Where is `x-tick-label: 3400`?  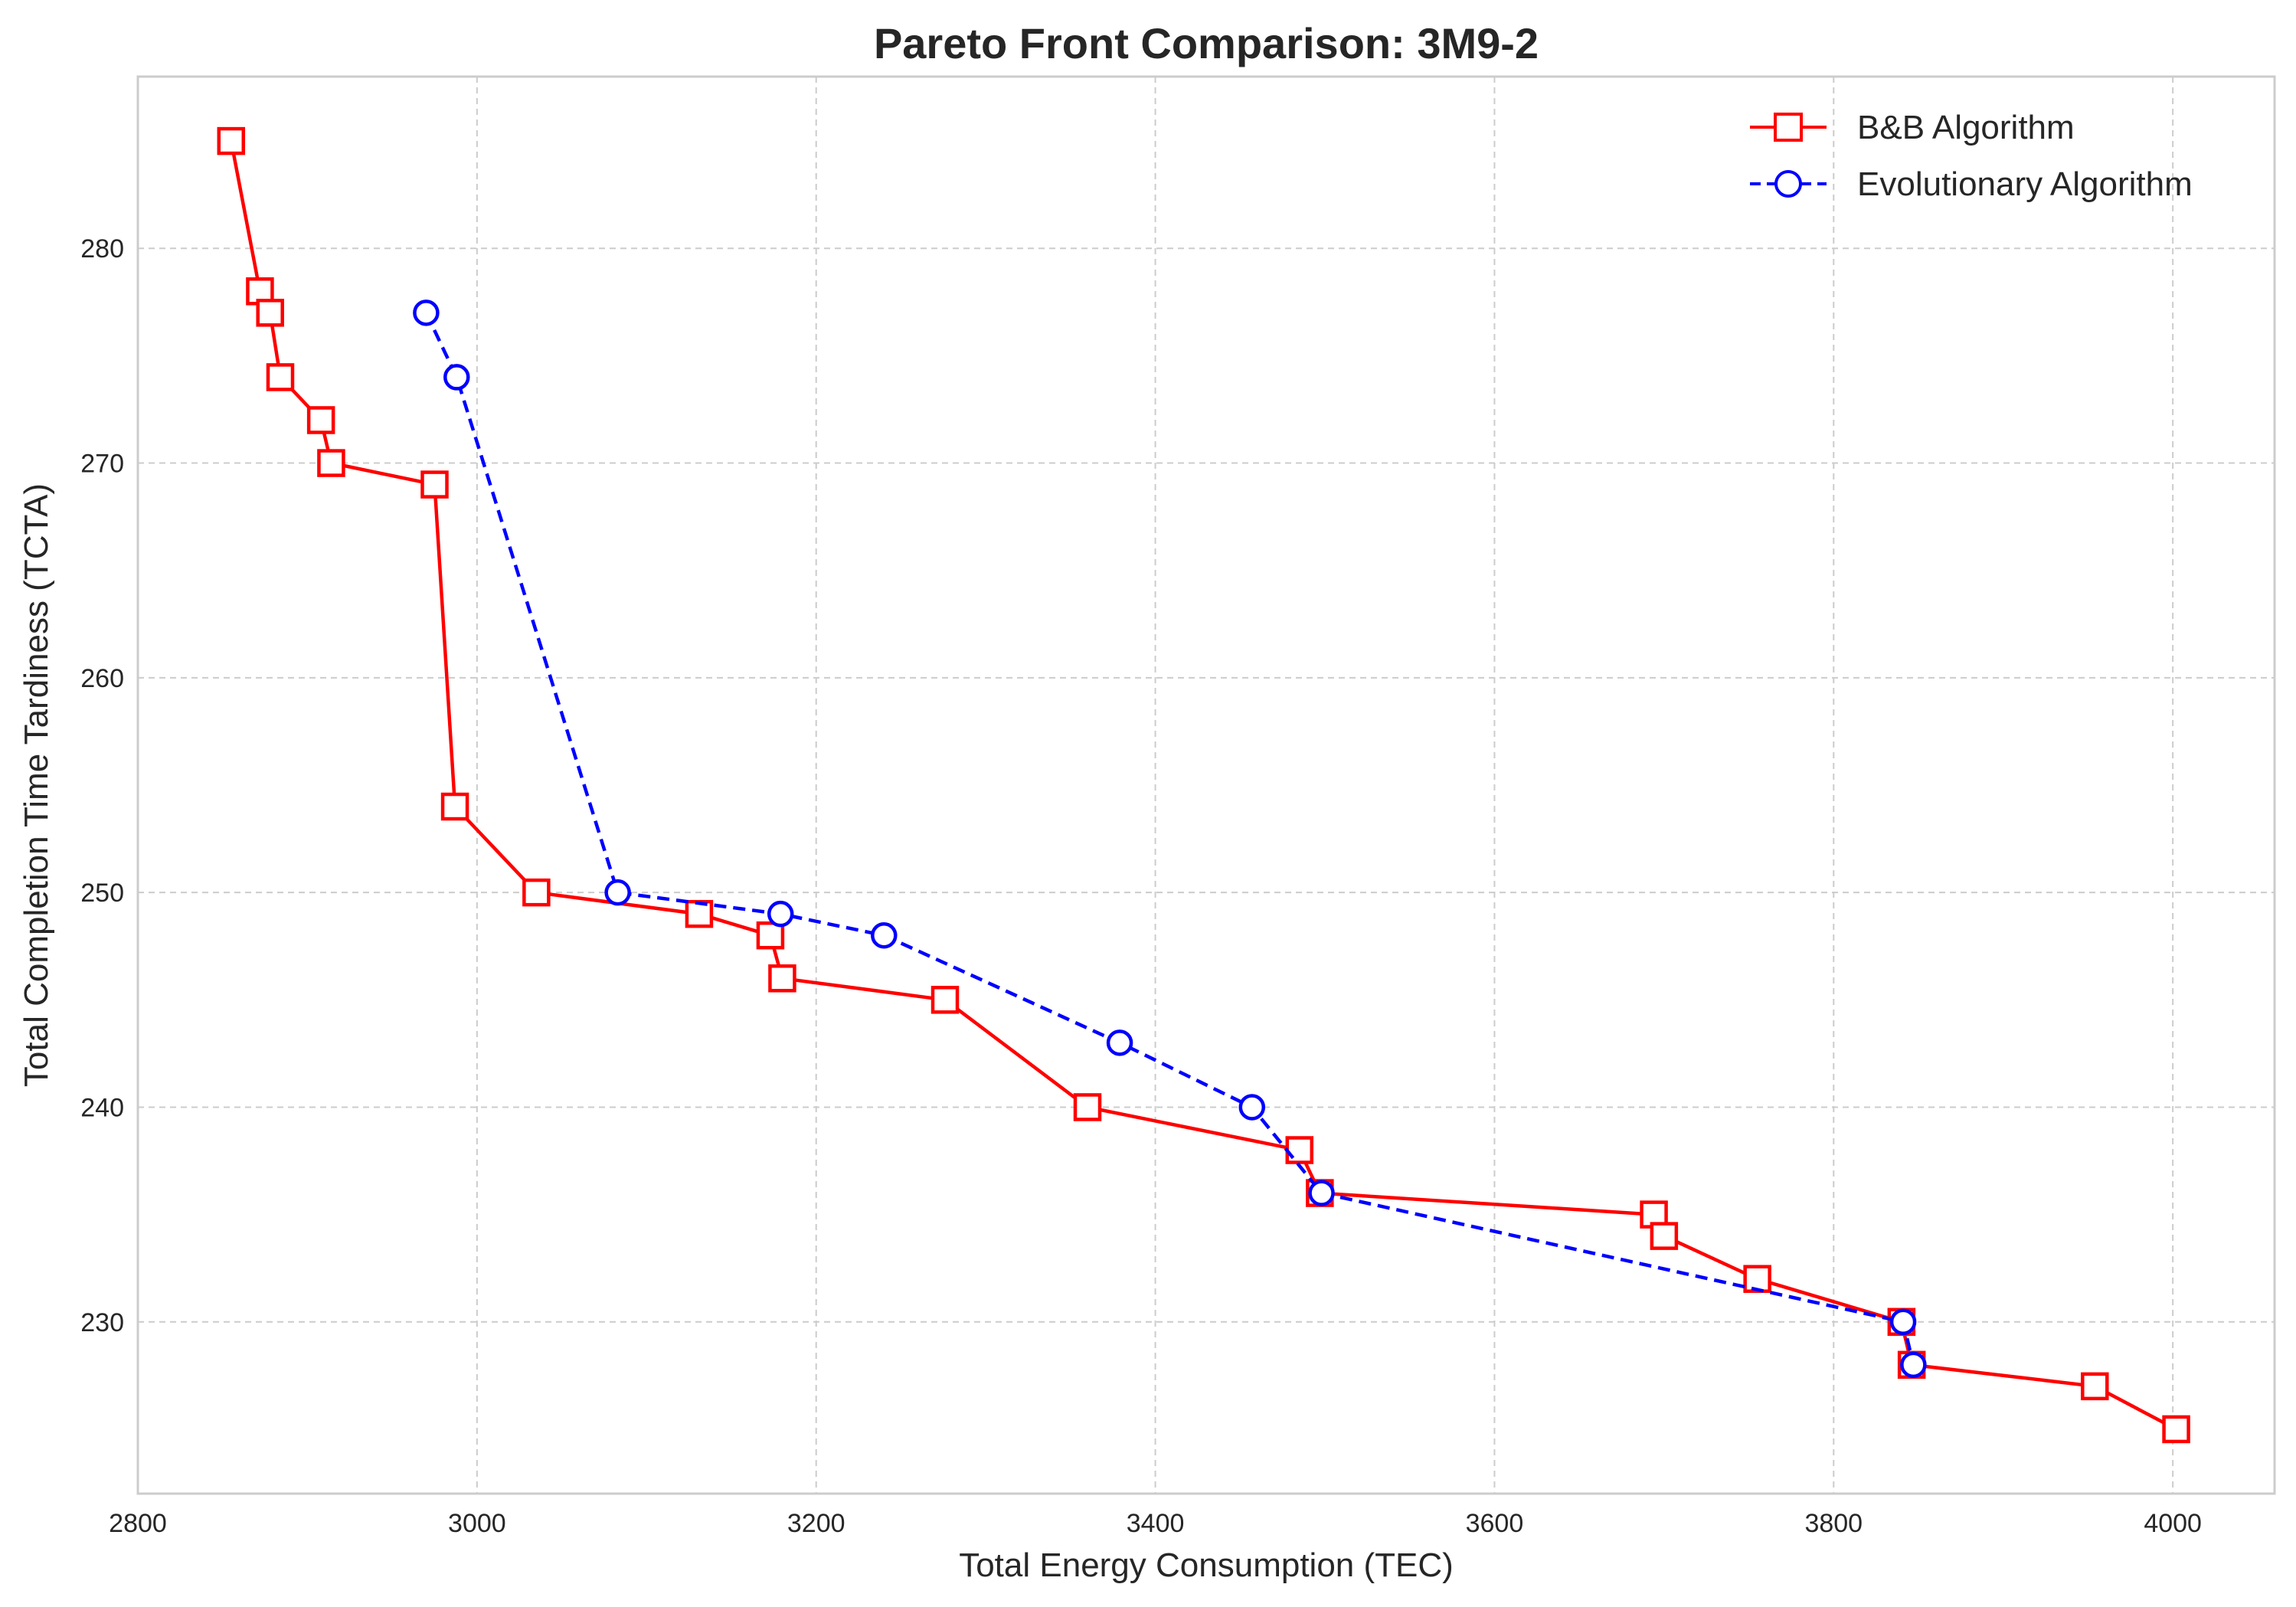
x-tick-label: 3400 is located at coordinates (1156, 1523).